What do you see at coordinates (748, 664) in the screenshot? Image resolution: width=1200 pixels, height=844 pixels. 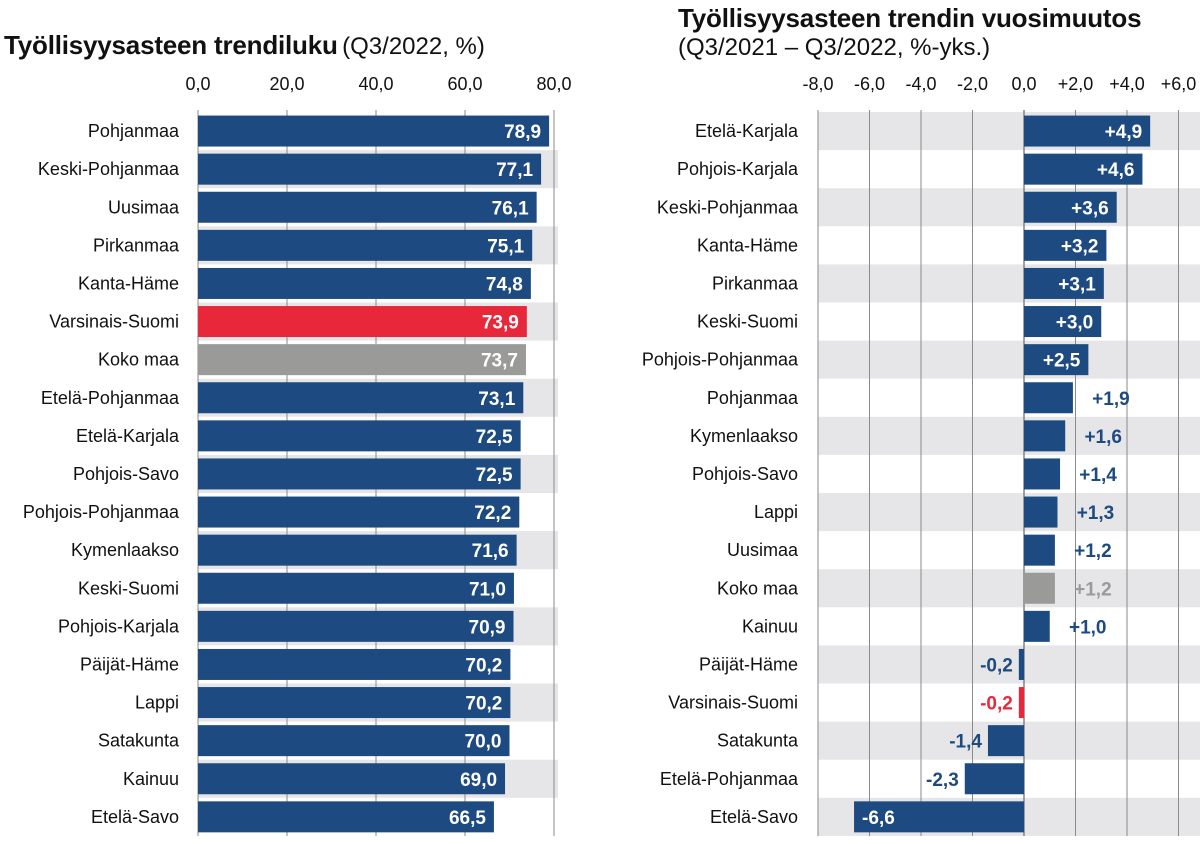 I see `category-label: Päijät-Häme` at bounding box center [748, 664].